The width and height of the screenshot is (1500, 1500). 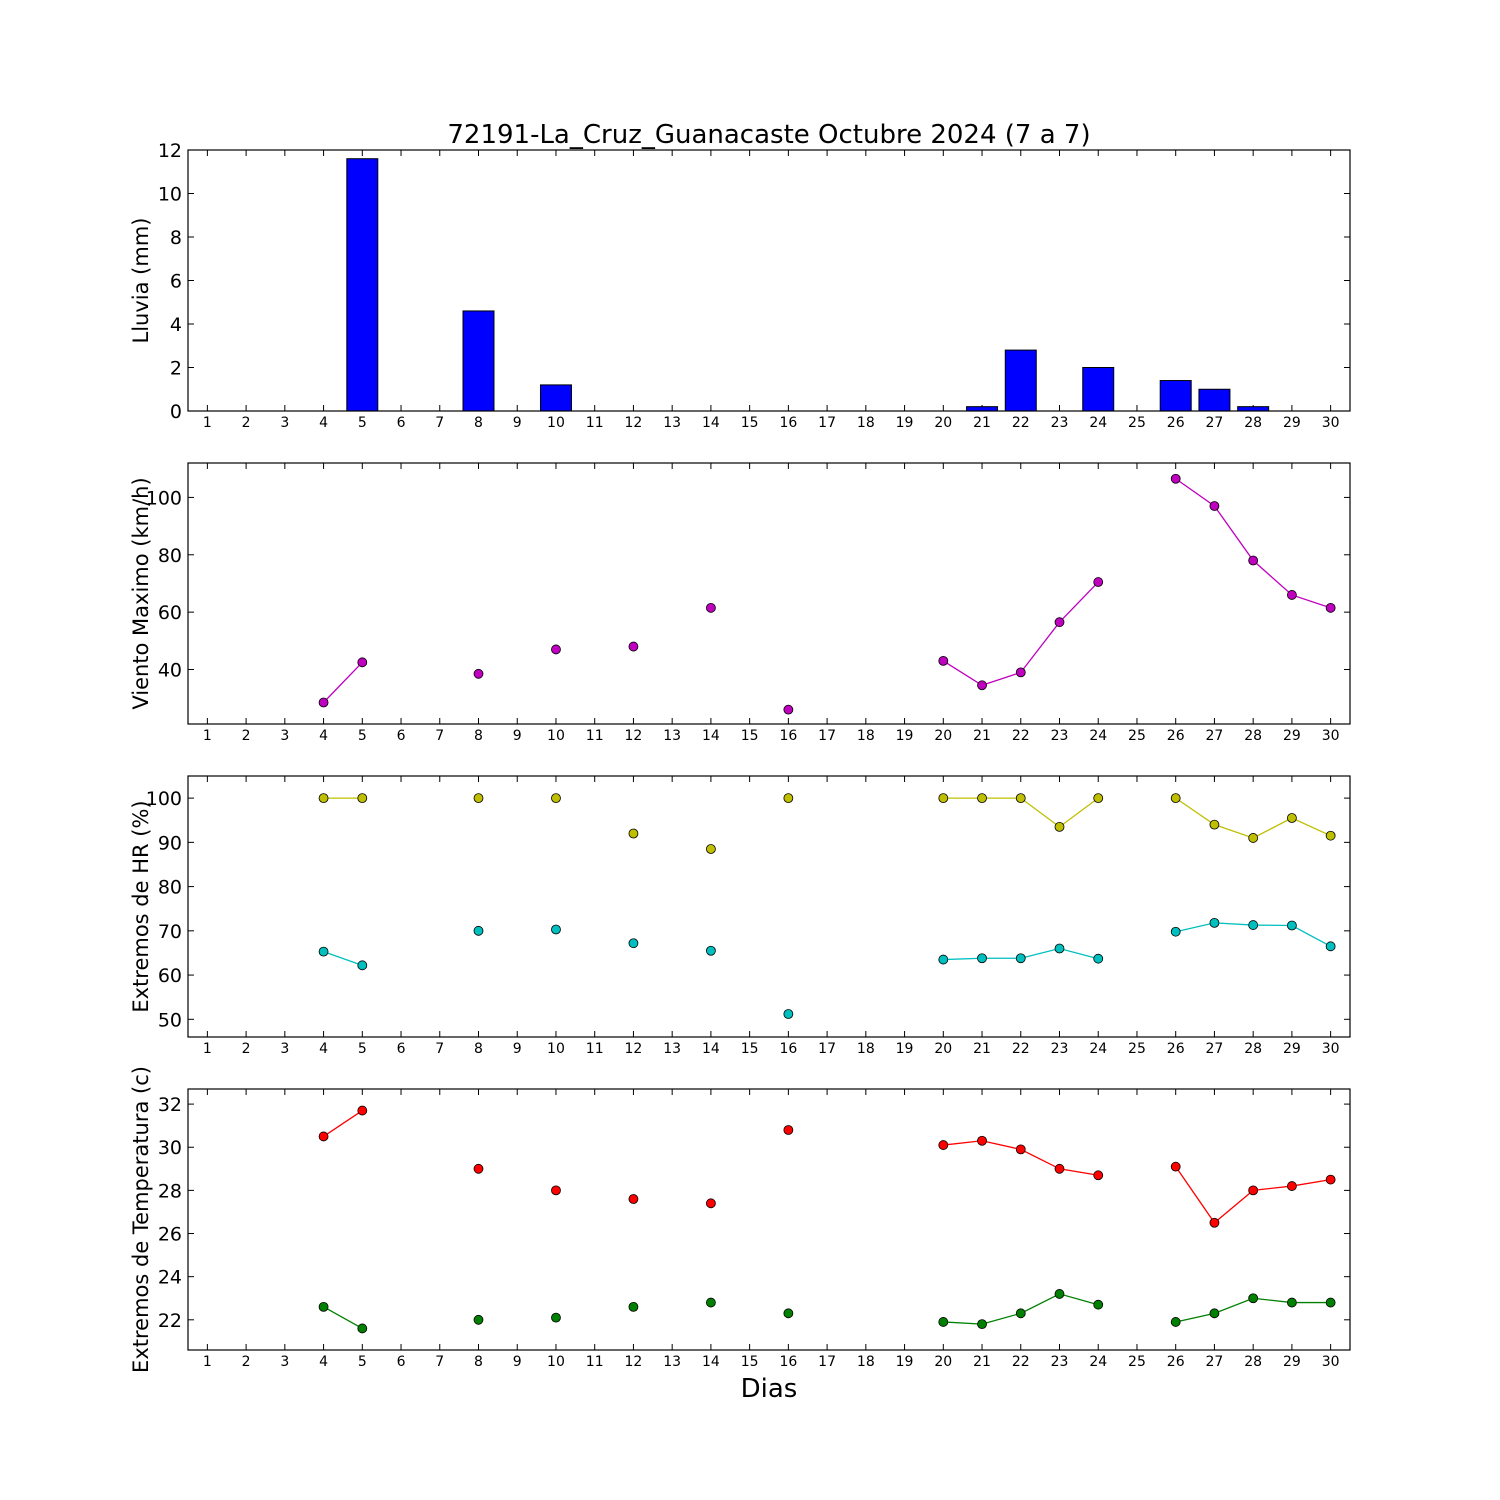 I want to click on viento-xtick-label: 11, so click(x=595, y=736).